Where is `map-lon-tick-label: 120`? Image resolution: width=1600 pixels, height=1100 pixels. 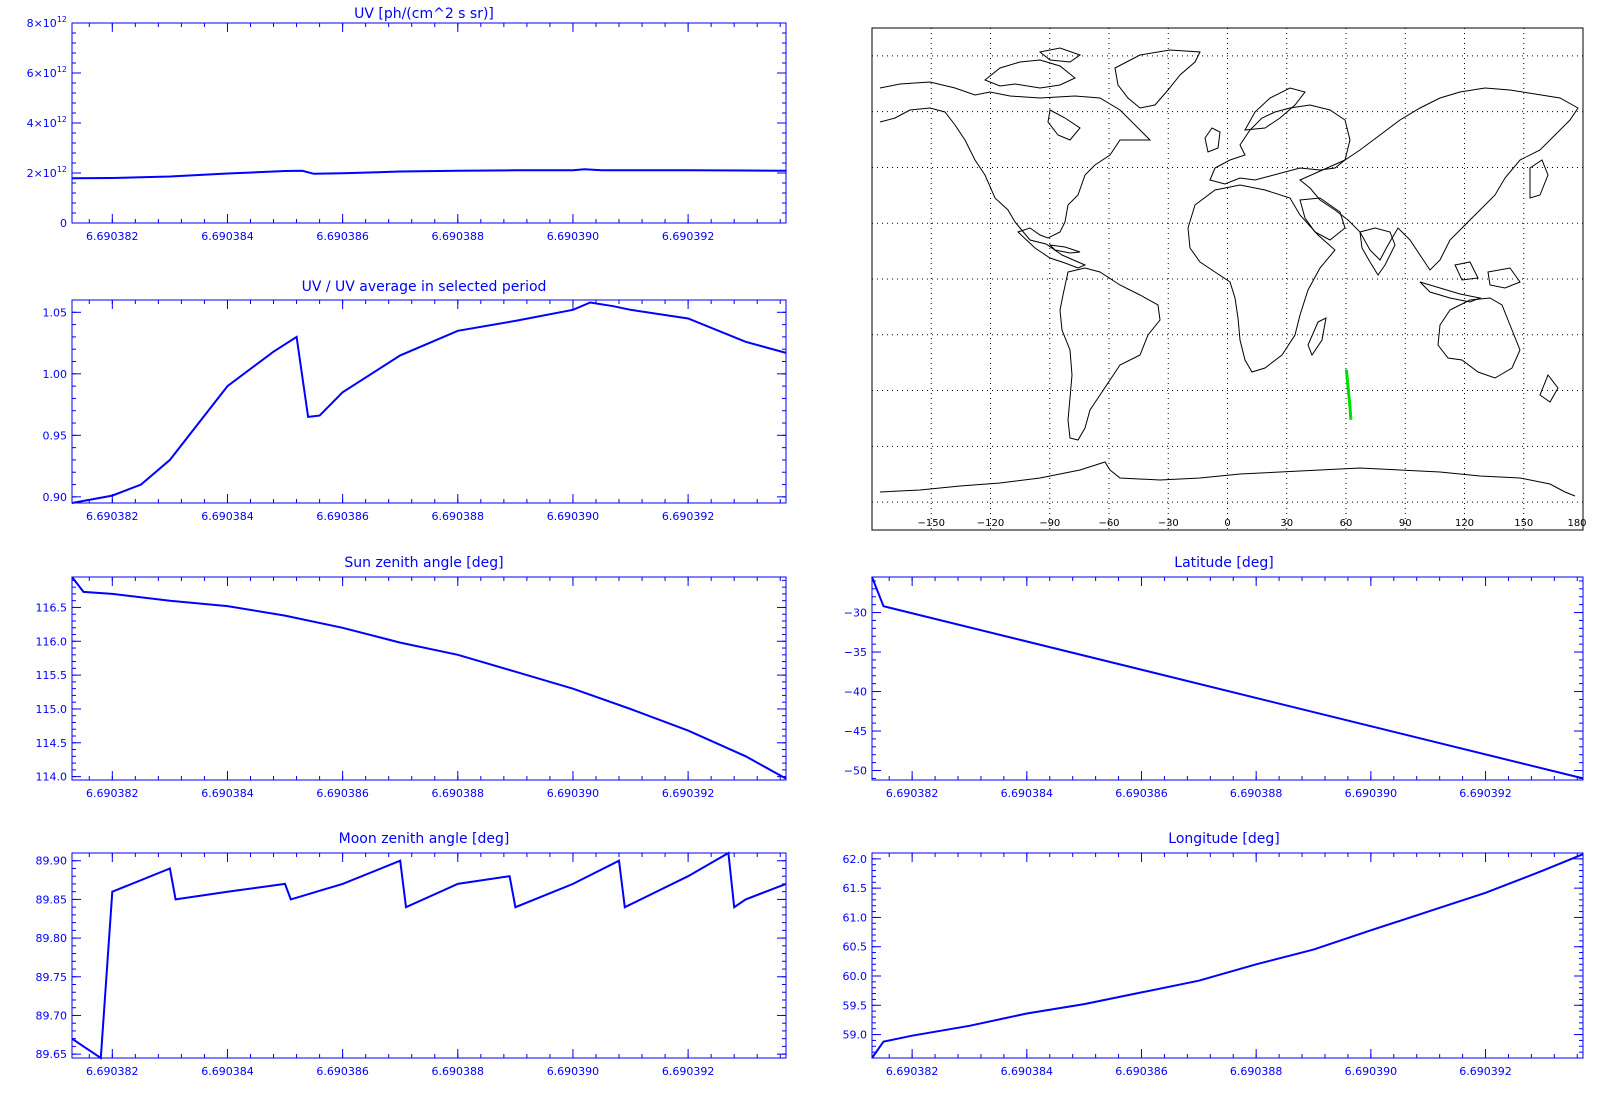 map-lon-tick-label: 120 is located at coordinates (1464, 523).